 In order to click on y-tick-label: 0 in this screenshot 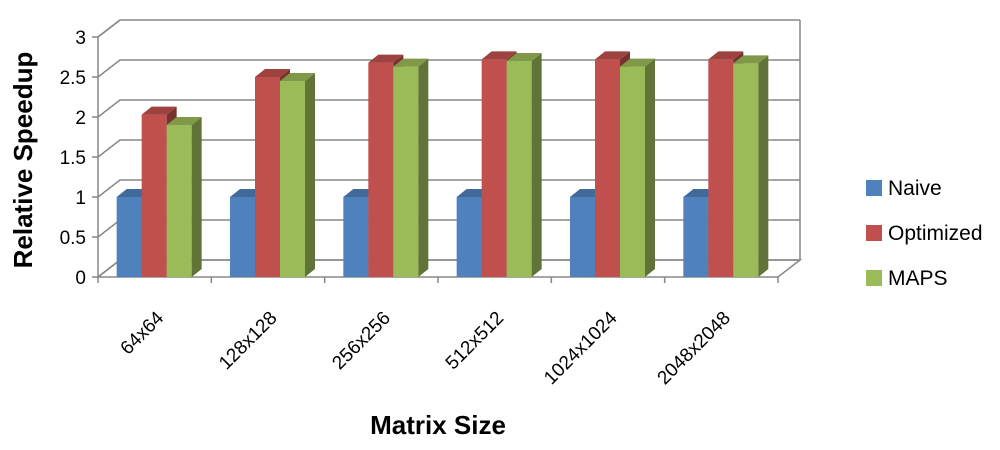, I will do `click(80, 278)`.